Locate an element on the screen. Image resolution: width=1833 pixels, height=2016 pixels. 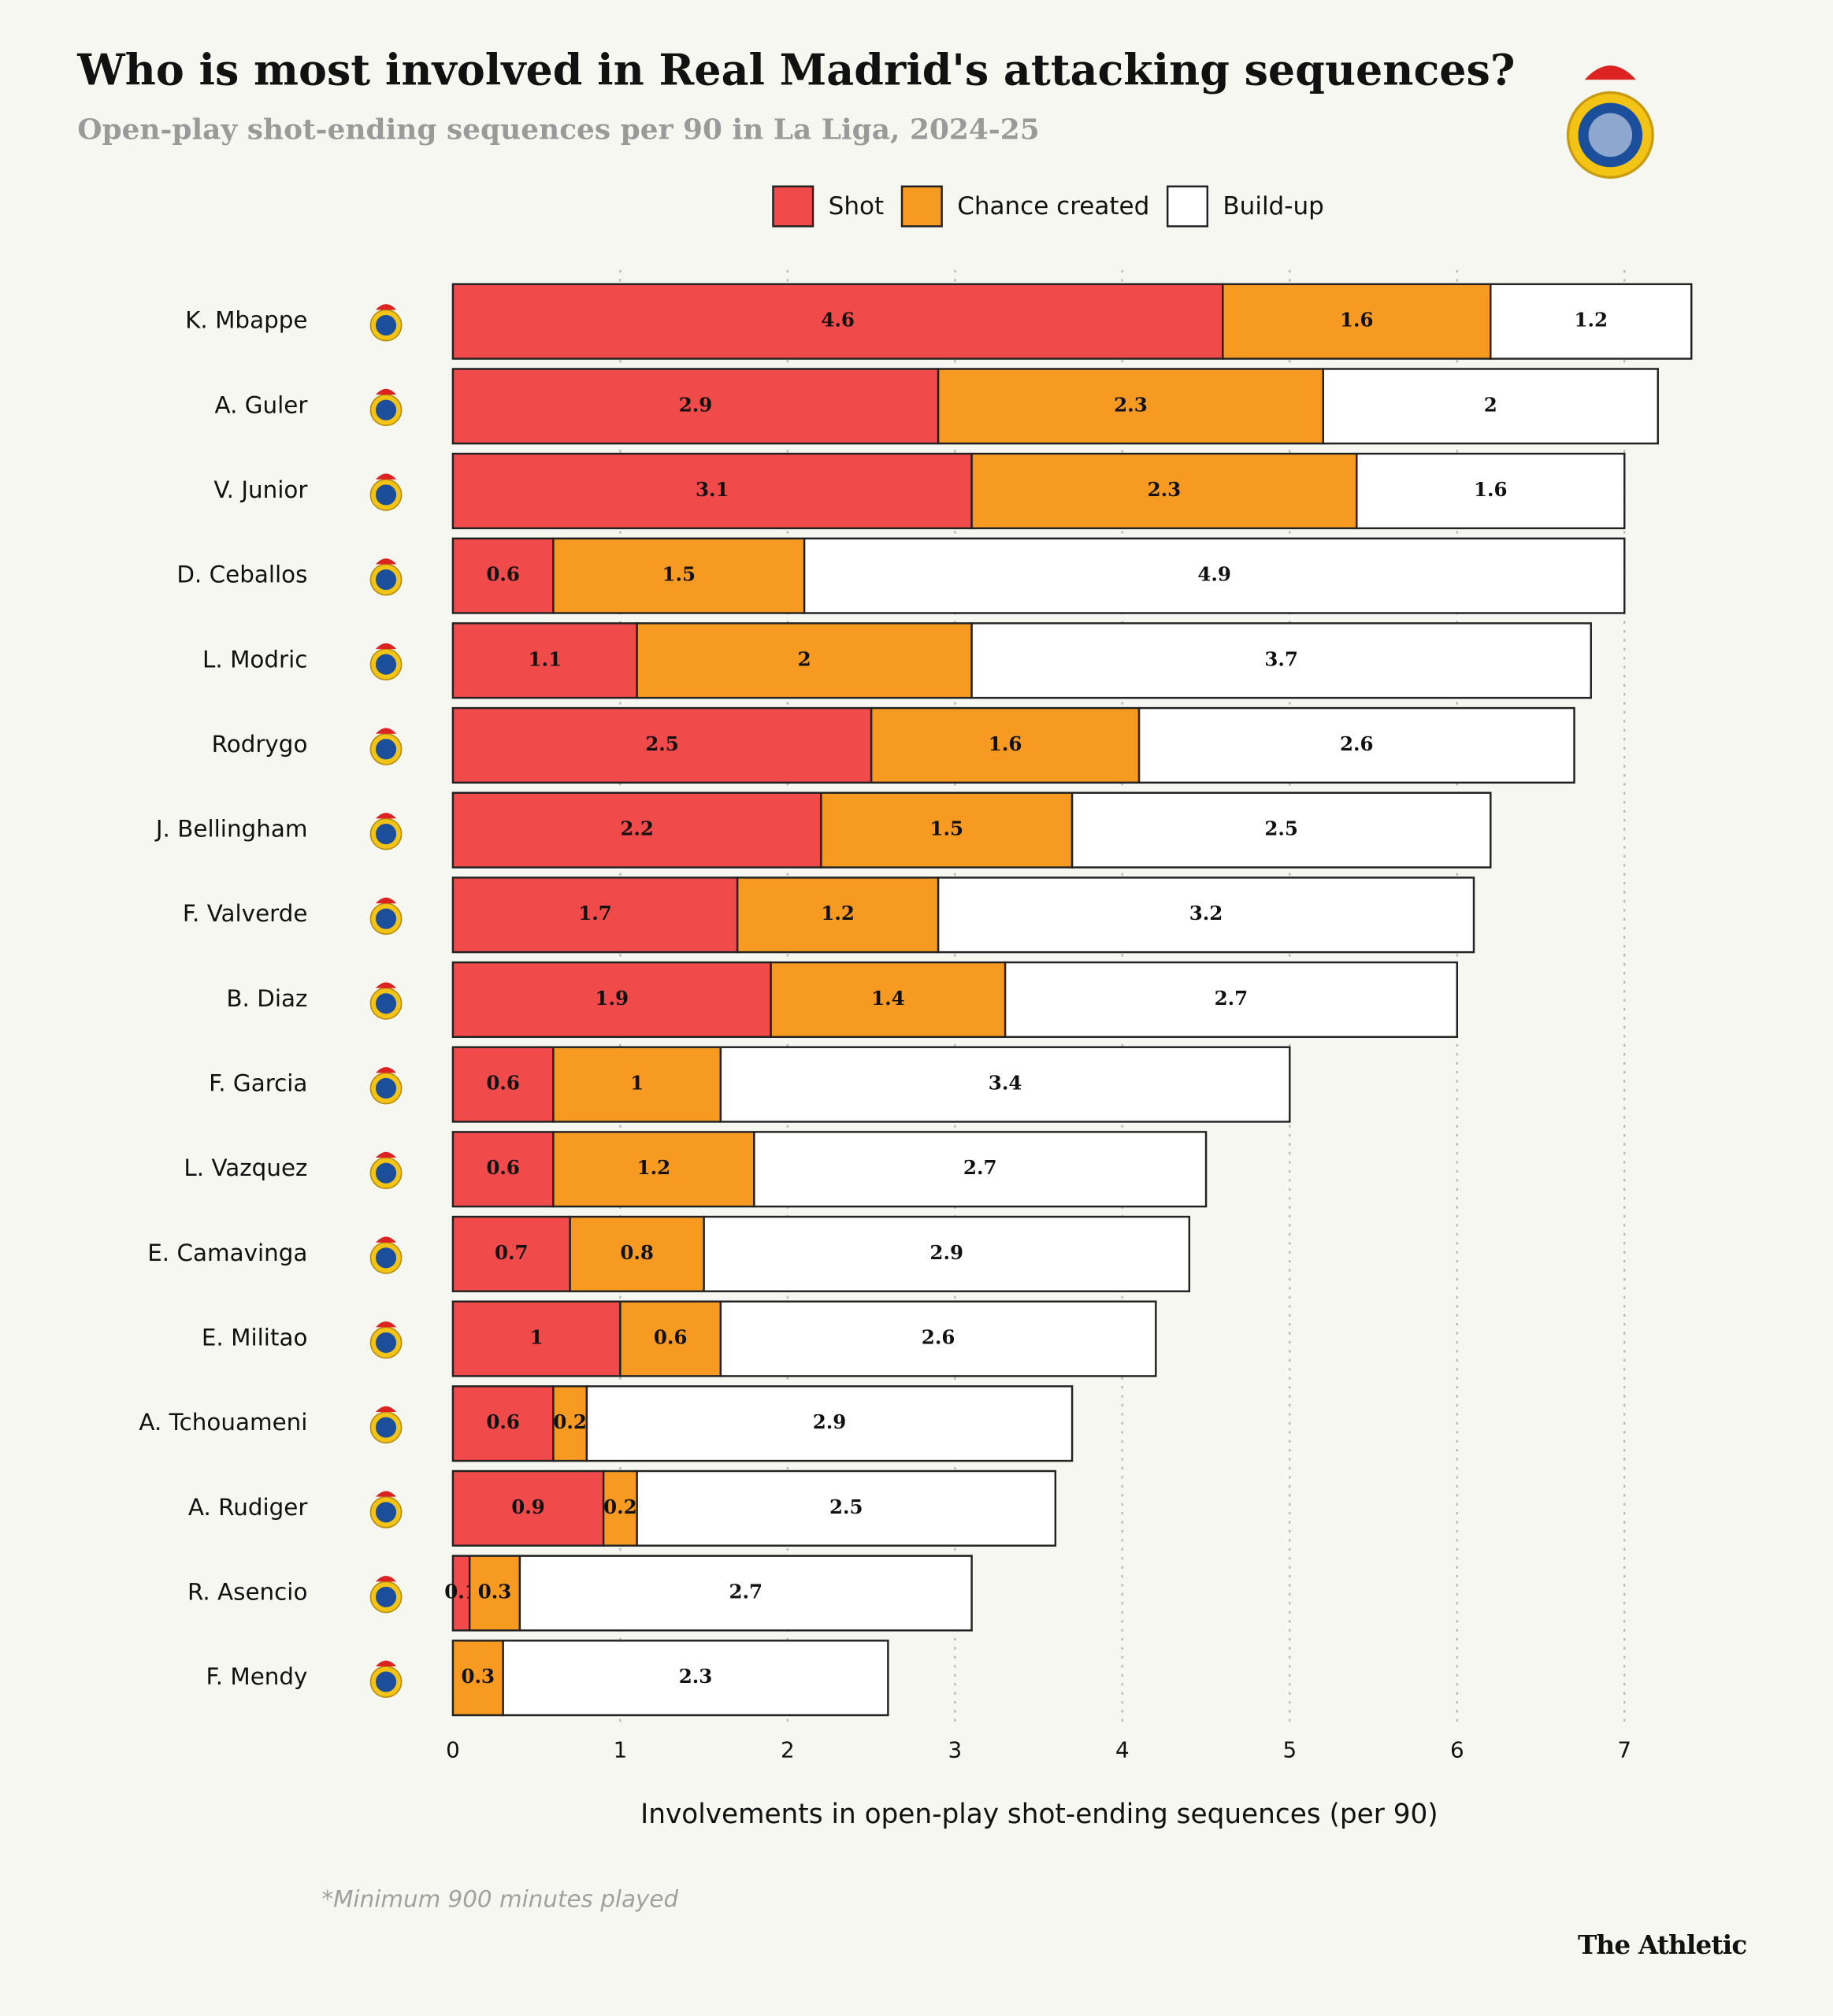
value-label: 1.6 is located at coordinates (1357, 320).